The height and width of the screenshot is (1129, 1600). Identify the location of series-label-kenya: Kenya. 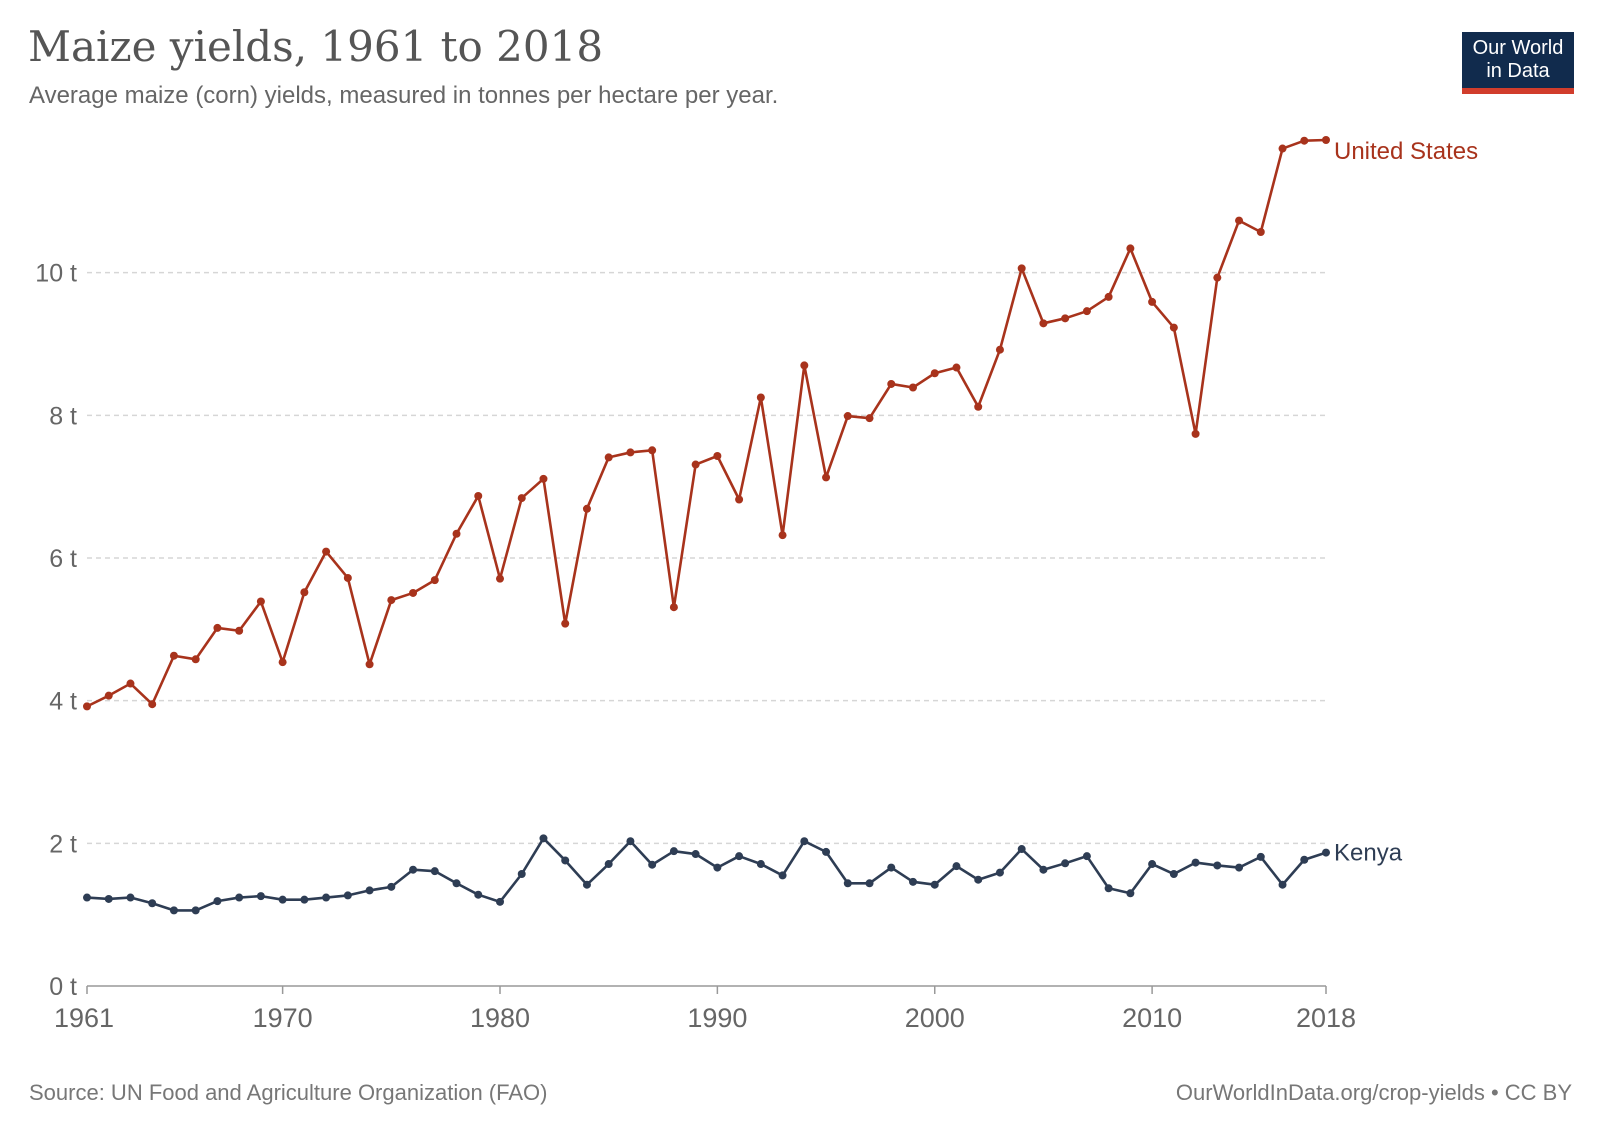
(1368, 853).